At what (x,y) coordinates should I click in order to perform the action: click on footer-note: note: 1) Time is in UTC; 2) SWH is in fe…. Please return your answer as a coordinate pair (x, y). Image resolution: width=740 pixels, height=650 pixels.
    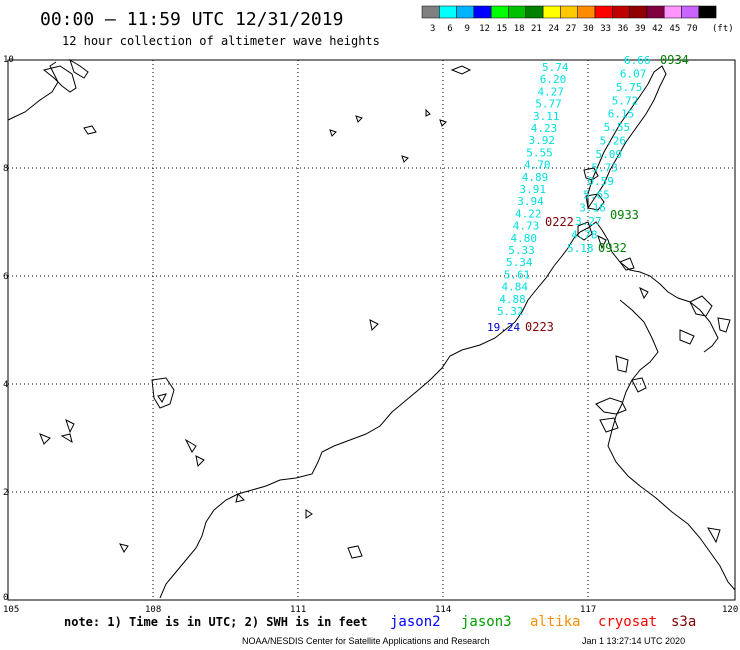
    Looking at the image, I should click on (215, 622).